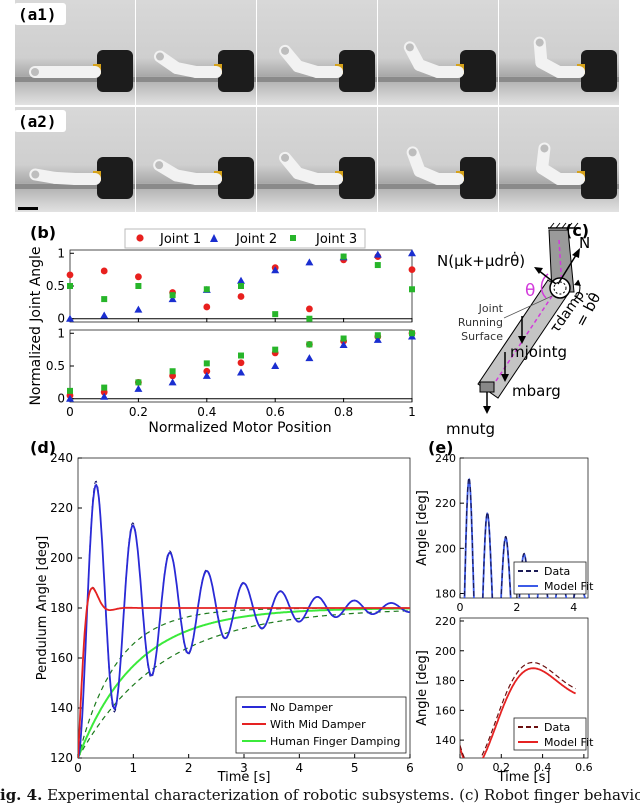 The height and width of the screenshot is (808, 640). What do you see at coordinates (343, 412) in the screenshot?
I see `x-tick-label: 0.8` at bounding box center [343, 412].